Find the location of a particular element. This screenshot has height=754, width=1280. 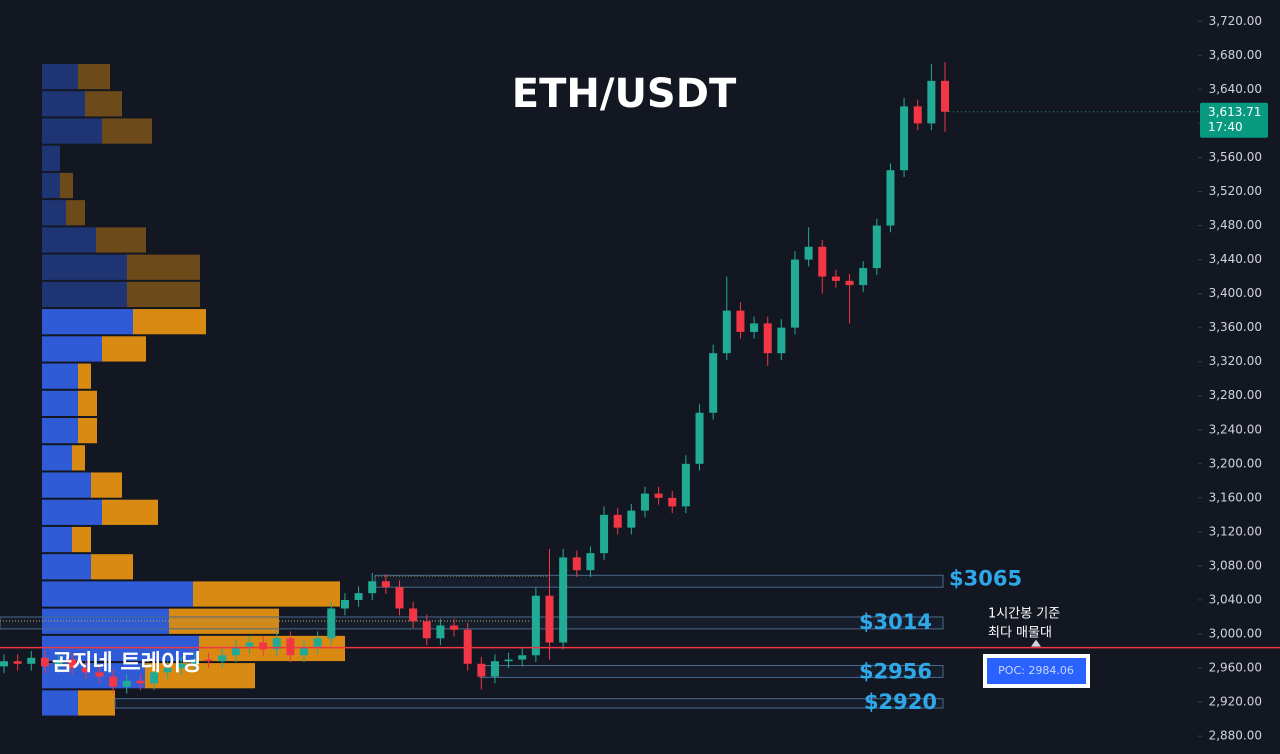

poc-label: POC: 2984.06 is located at coordinates (1036, 670).